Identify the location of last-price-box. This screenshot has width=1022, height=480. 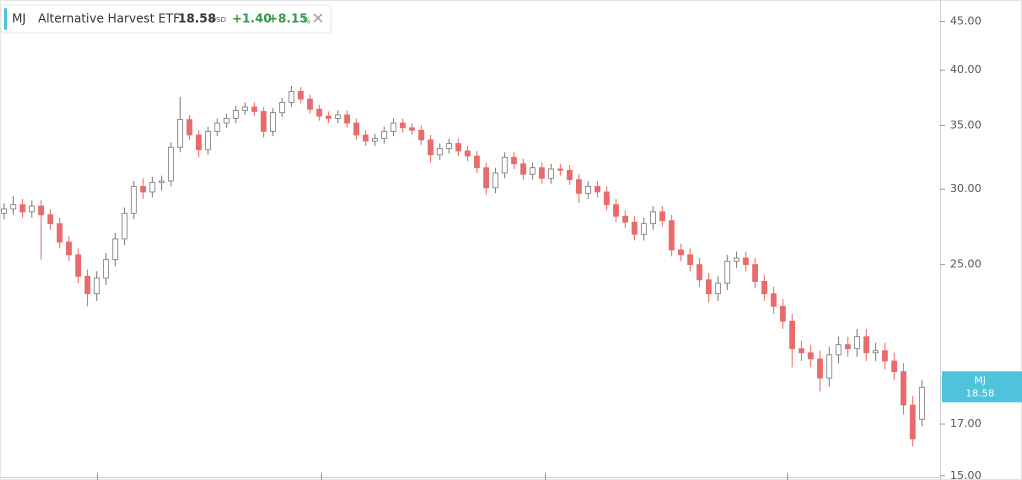
(982, 387).